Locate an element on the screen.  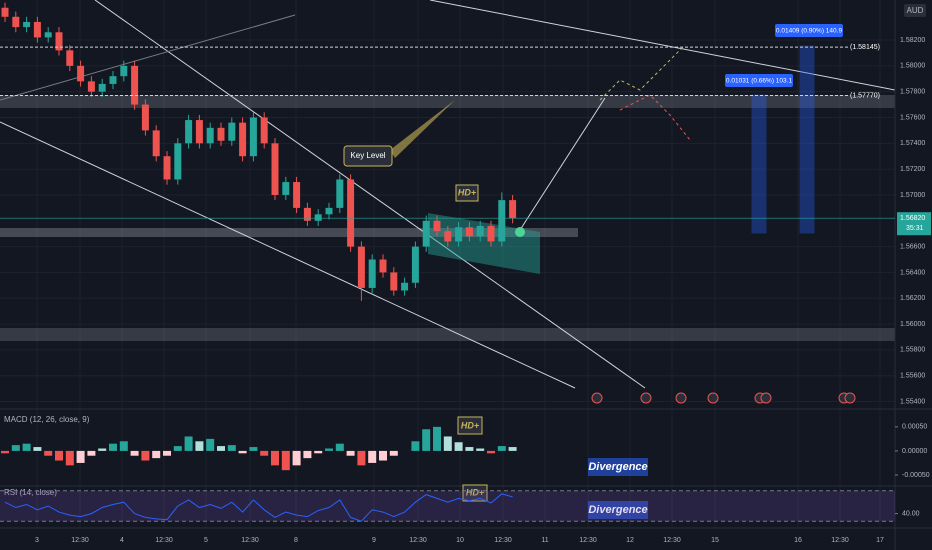
y-tick-label: 1.56200 is located at coordinates (912, 298).